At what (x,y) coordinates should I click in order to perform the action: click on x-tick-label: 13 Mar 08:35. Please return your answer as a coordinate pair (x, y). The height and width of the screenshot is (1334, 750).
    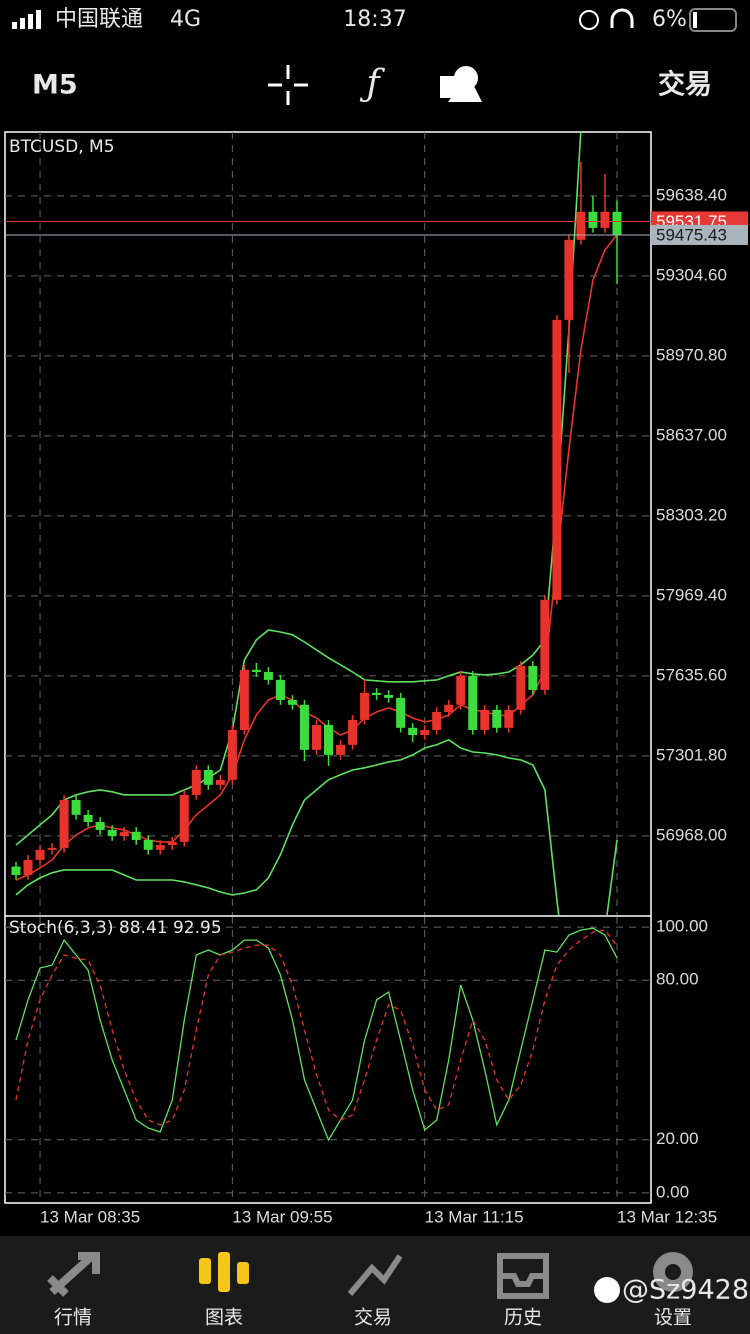
    Looking at the image, I should click on (90, 1216).